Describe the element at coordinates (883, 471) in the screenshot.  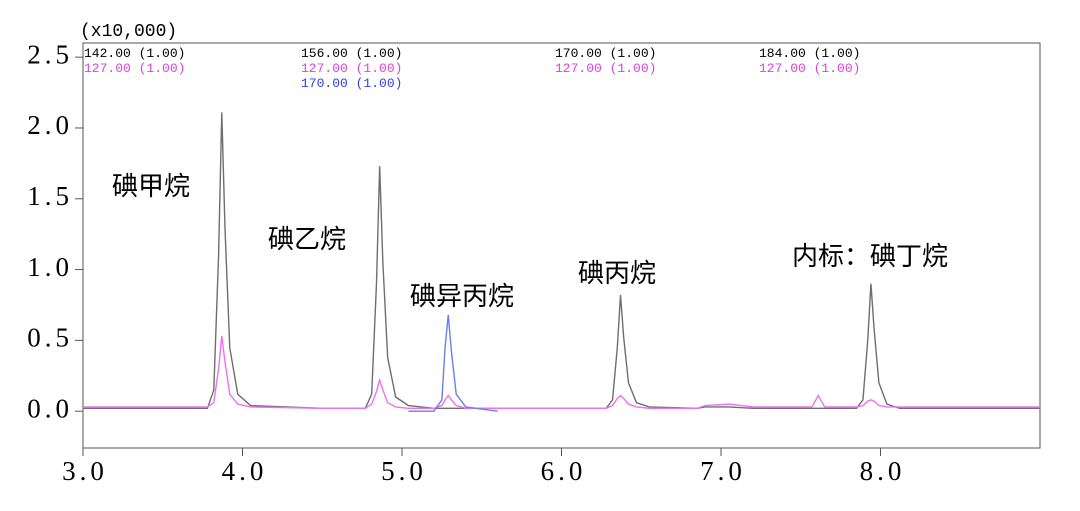
I see `x-tick-label: 8.0` at that location.